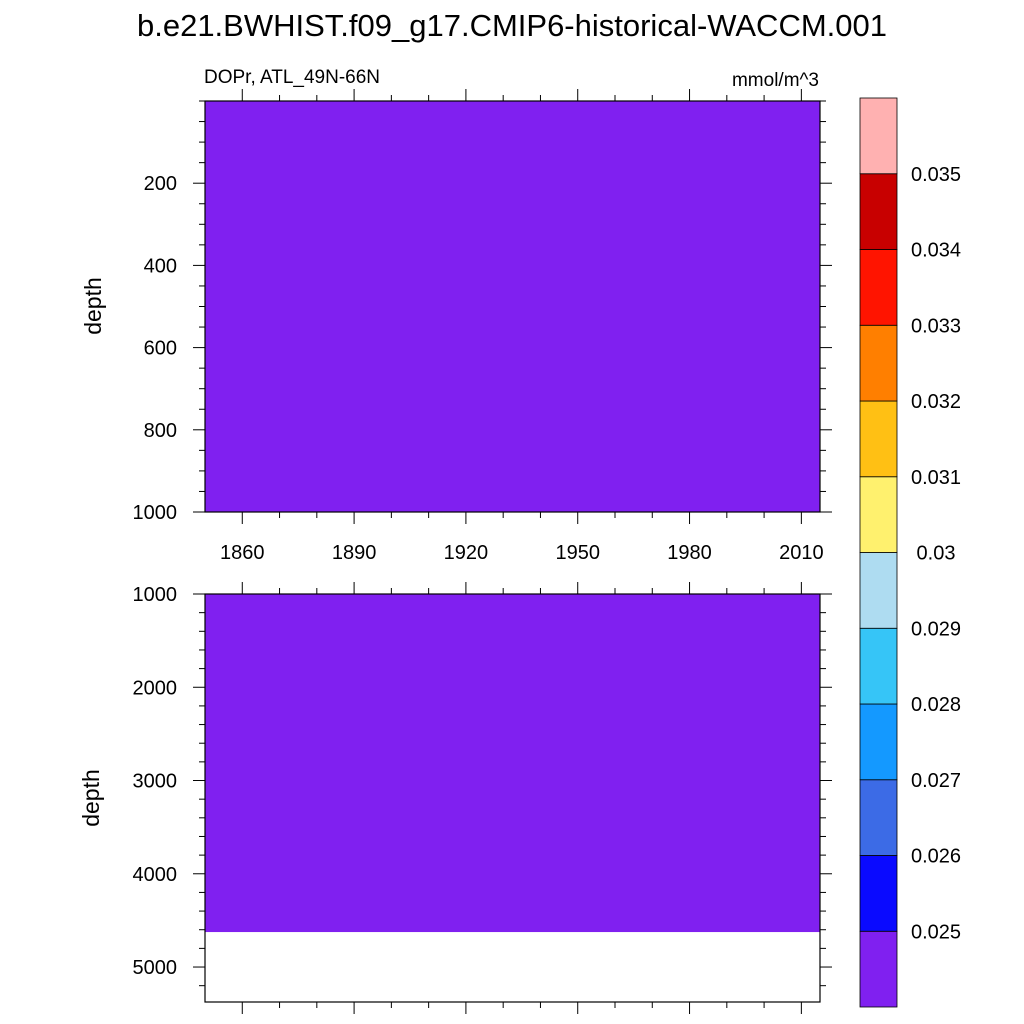 The image size is (1024, 1024). What do you see at coordinates (936, 932) in the screenshot?
I see `colorbar-label: 0.025` at bounding box center [936, 932].